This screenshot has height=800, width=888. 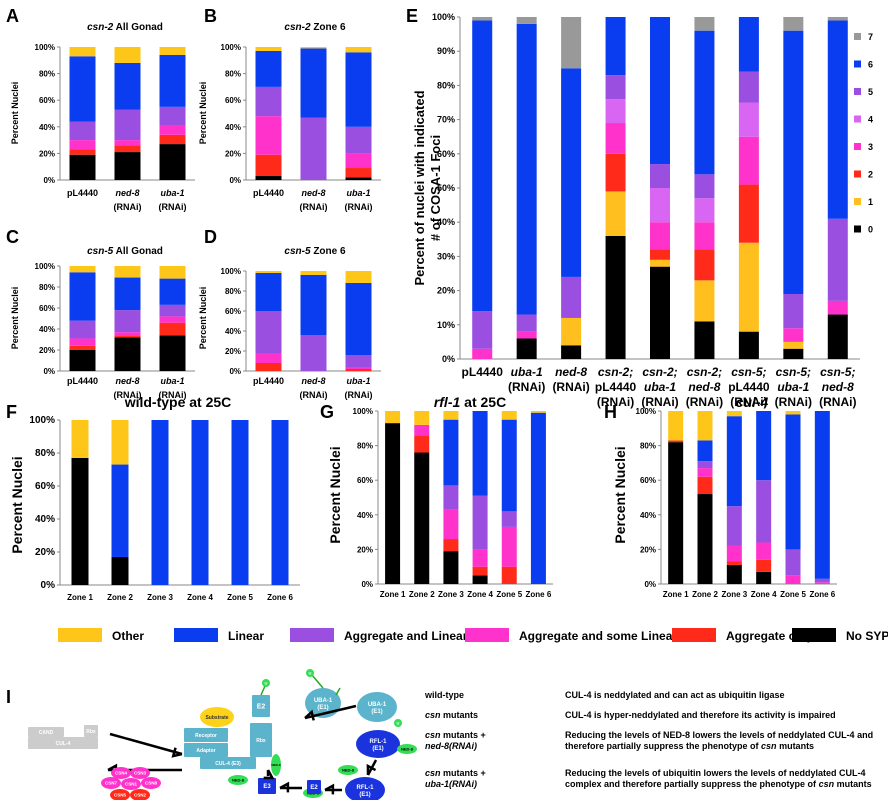 I want to click on y-tick-label: 20%, so click(x=648, y=549).